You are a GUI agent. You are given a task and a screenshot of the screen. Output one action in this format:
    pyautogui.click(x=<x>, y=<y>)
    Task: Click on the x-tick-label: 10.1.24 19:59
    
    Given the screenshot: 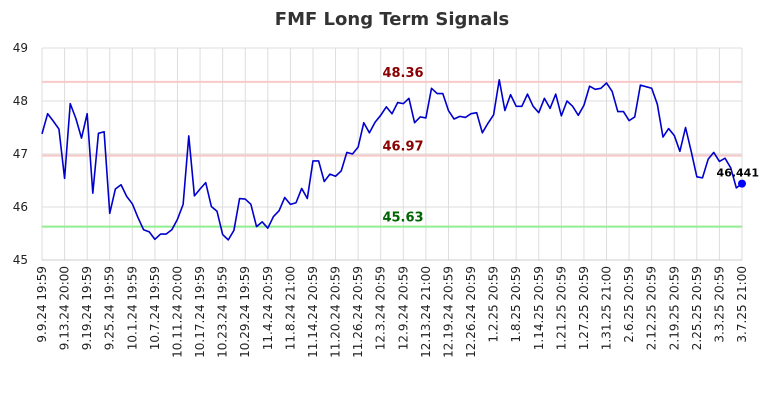 What is the action you would take?
    pyautogui.click(x=132, y=308)
    